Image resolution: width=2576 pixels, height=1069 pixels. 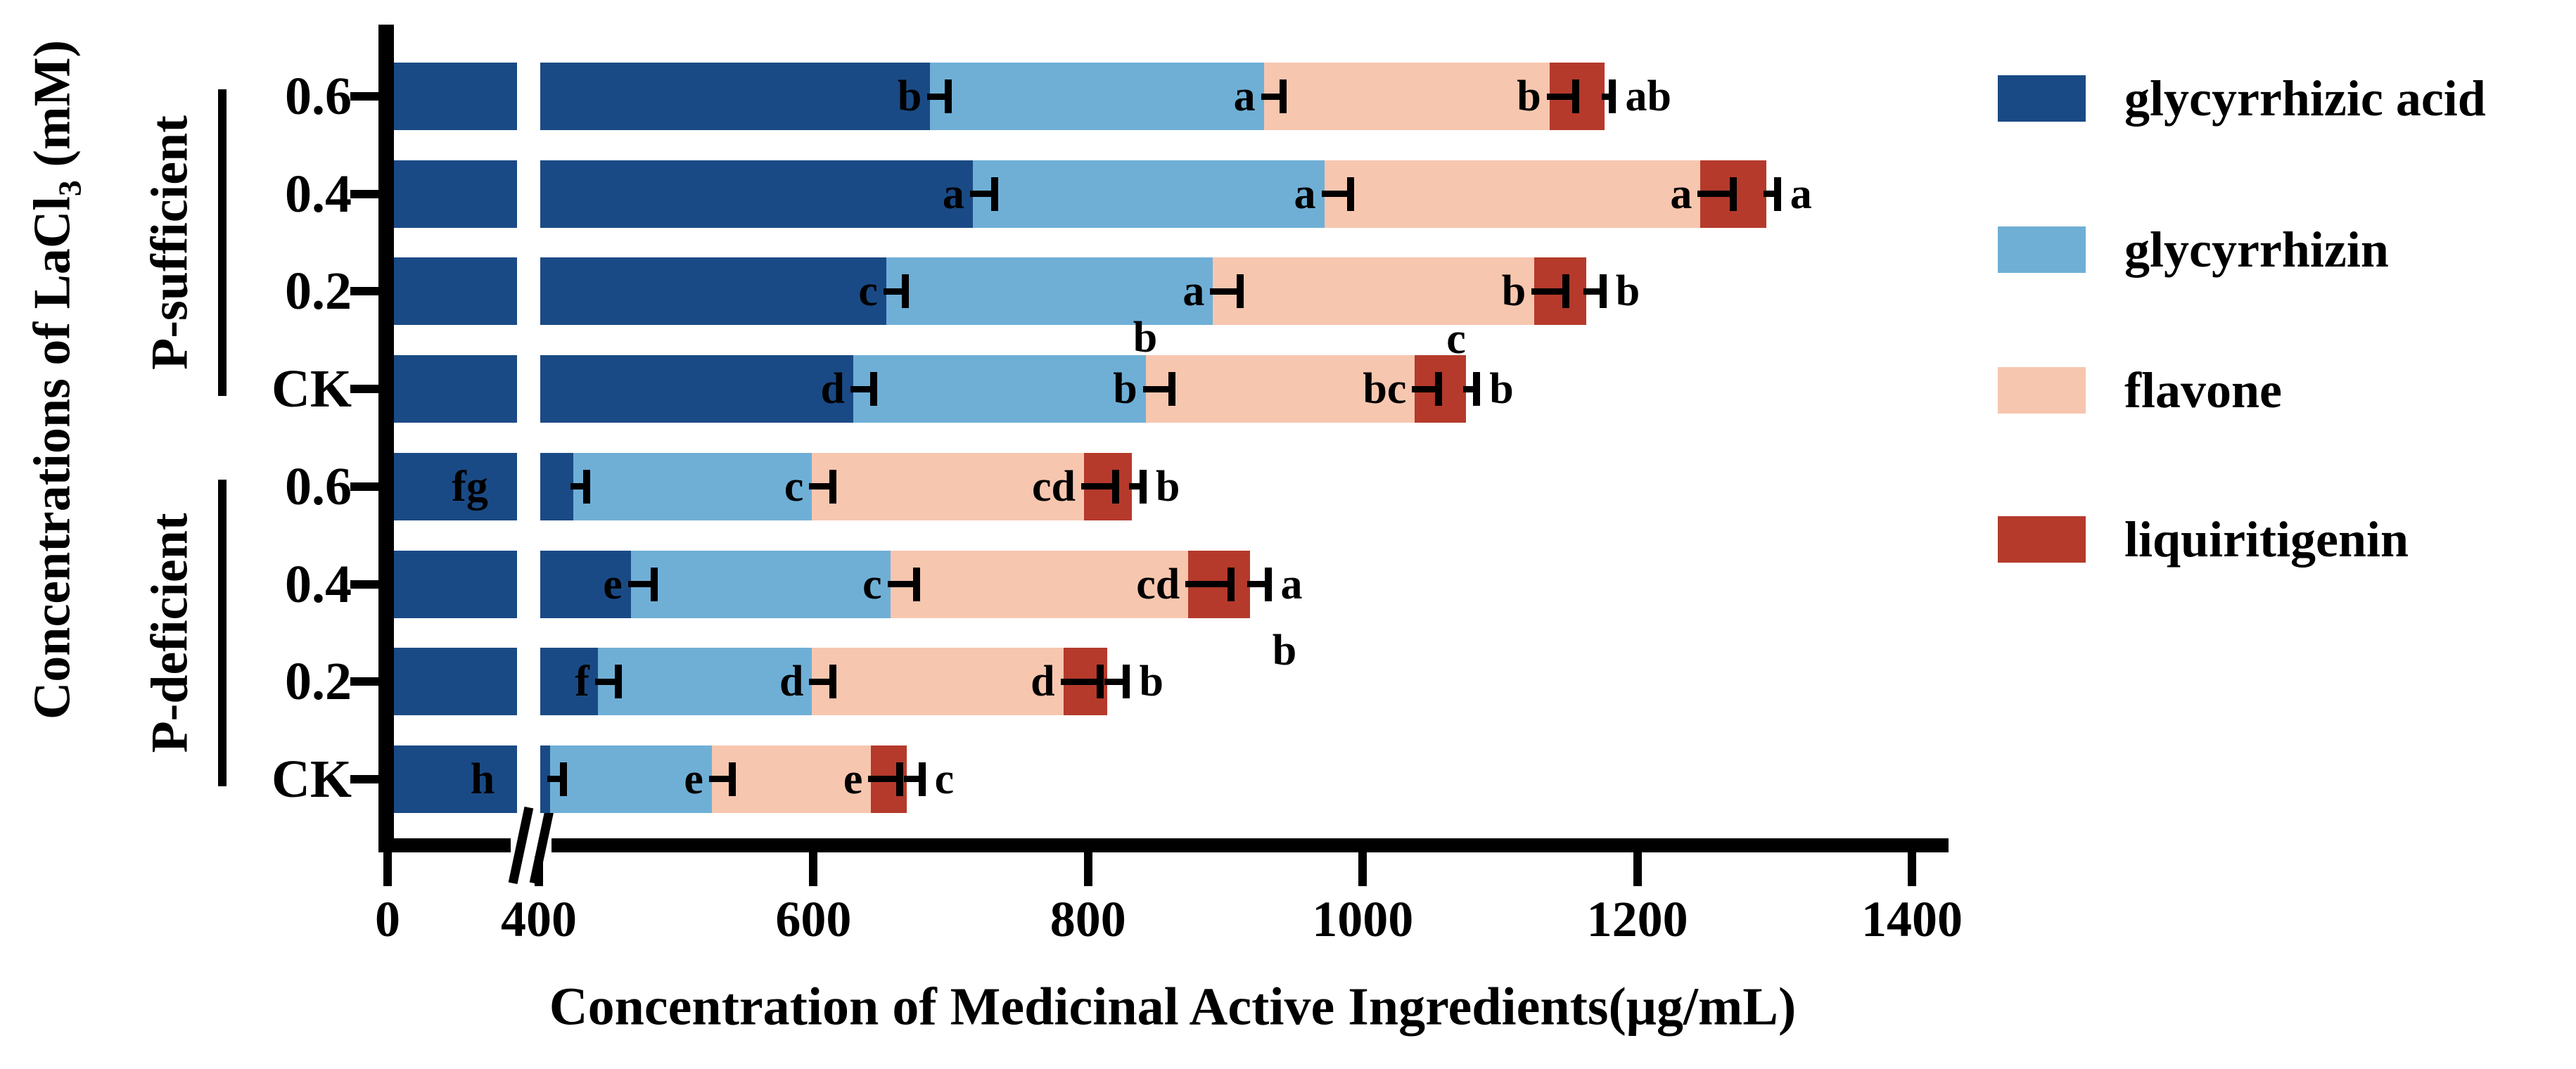 I want to click on y-tick-label: 0.4, so click(x=318, y=194).